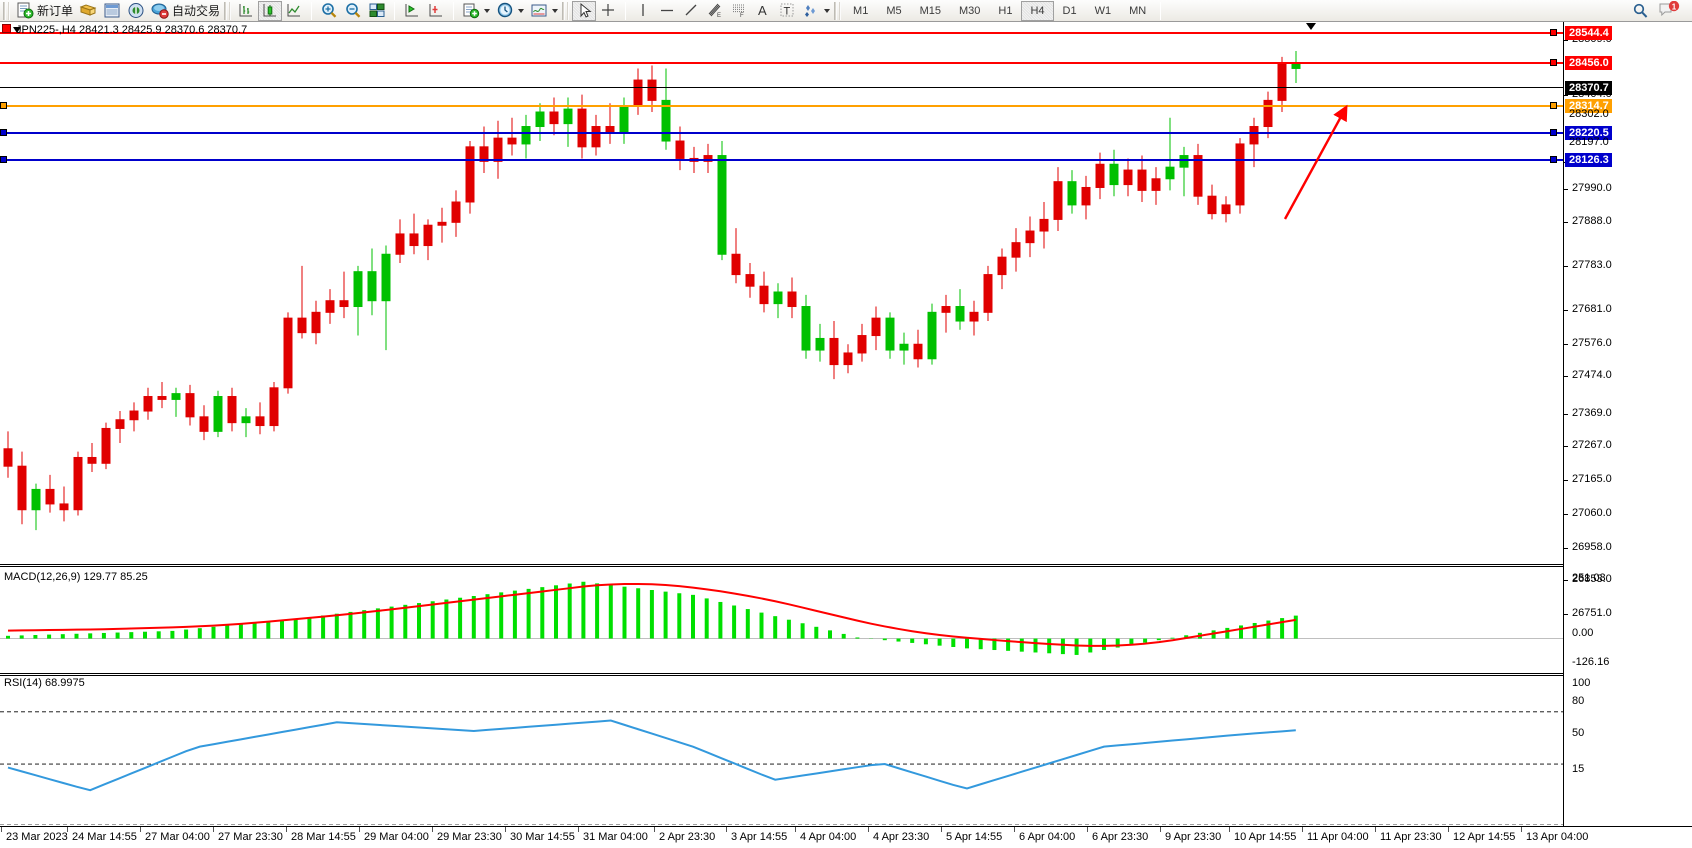 Image resolution: width=1692 pixels, height=848 pixels. I want to click on zoom-in-button, so click(329, 11).